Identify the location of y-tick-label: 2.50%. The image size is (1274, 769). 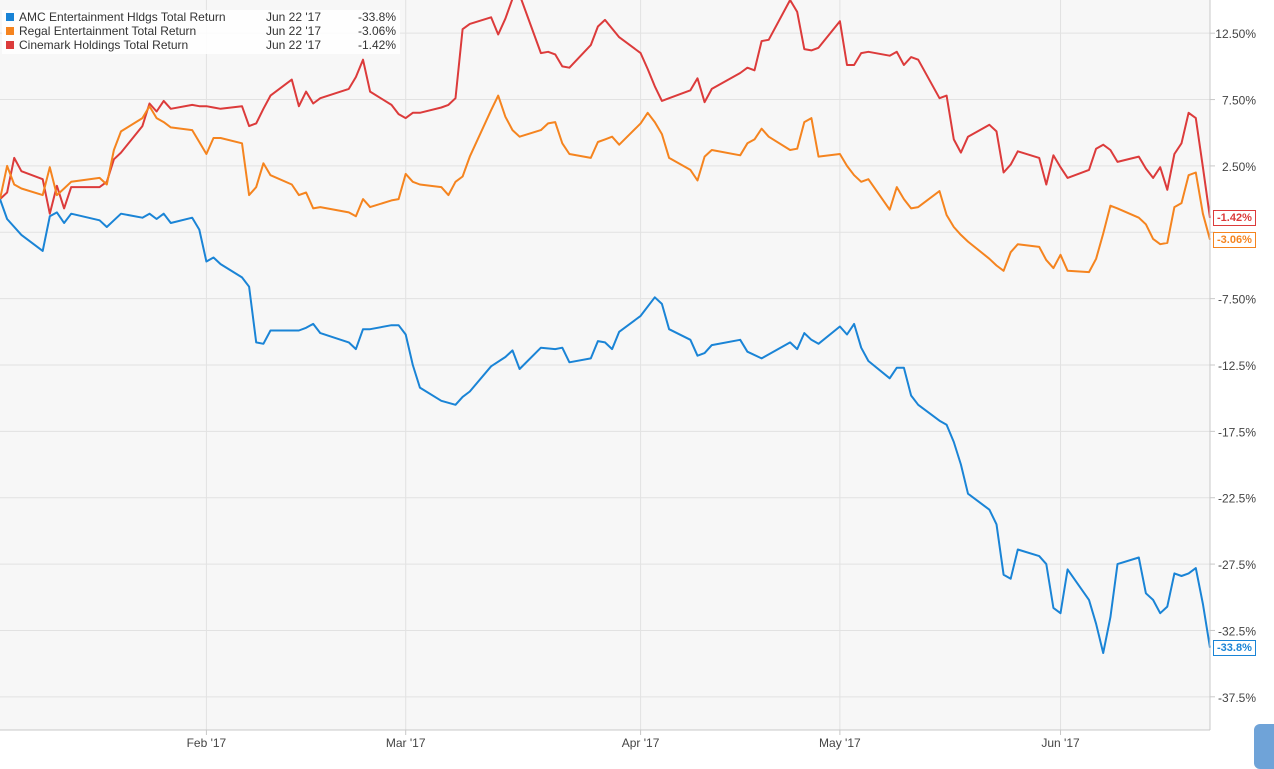
(1239, 167).